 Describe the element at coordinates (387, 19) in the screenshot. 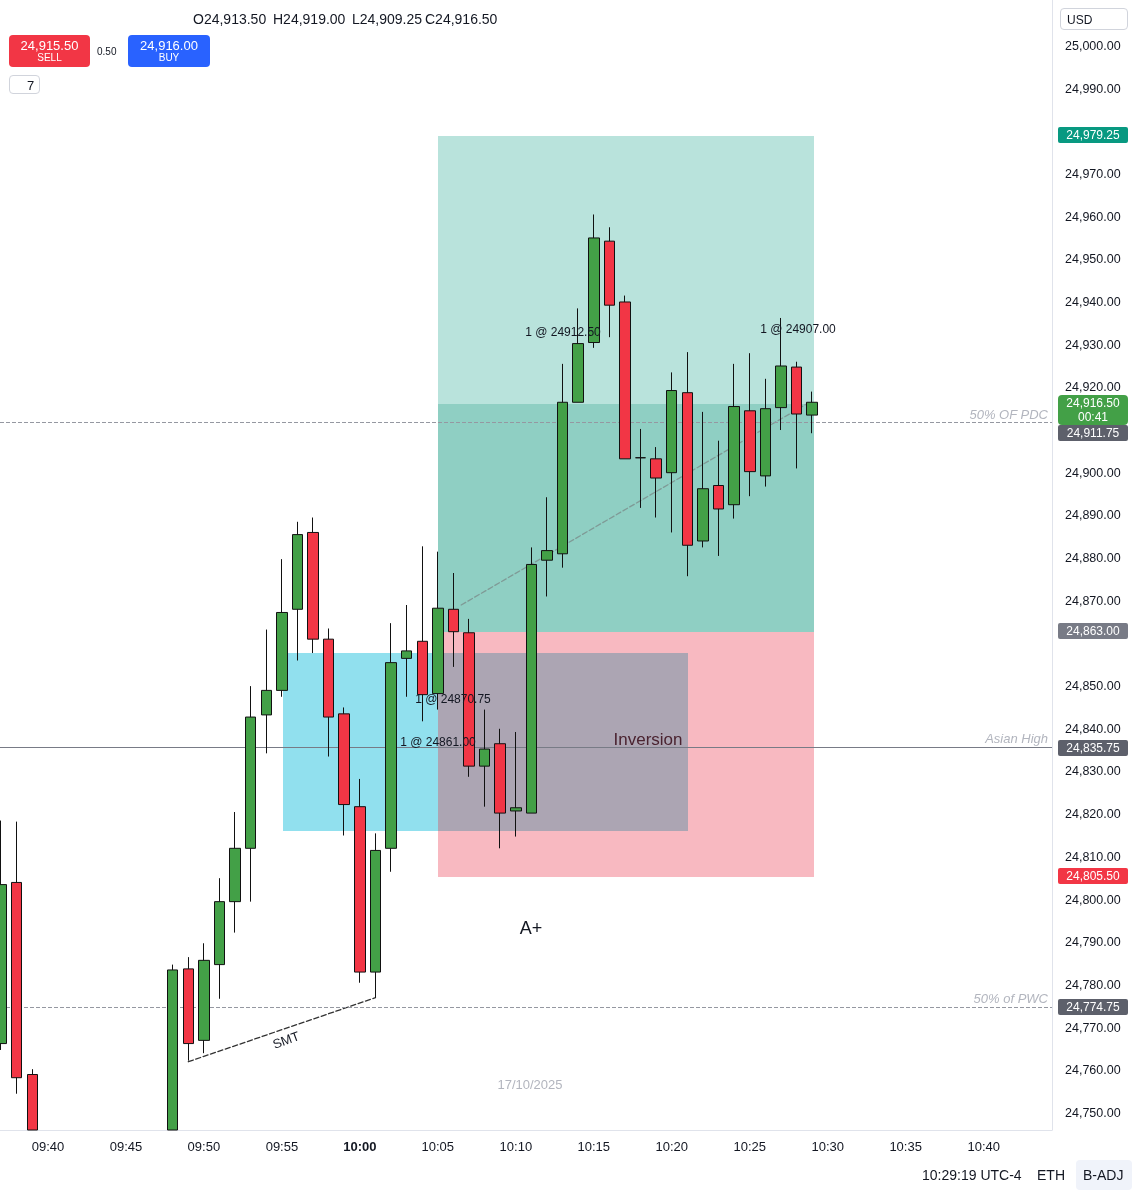

I see `annotation: L24,909.25` at that location.